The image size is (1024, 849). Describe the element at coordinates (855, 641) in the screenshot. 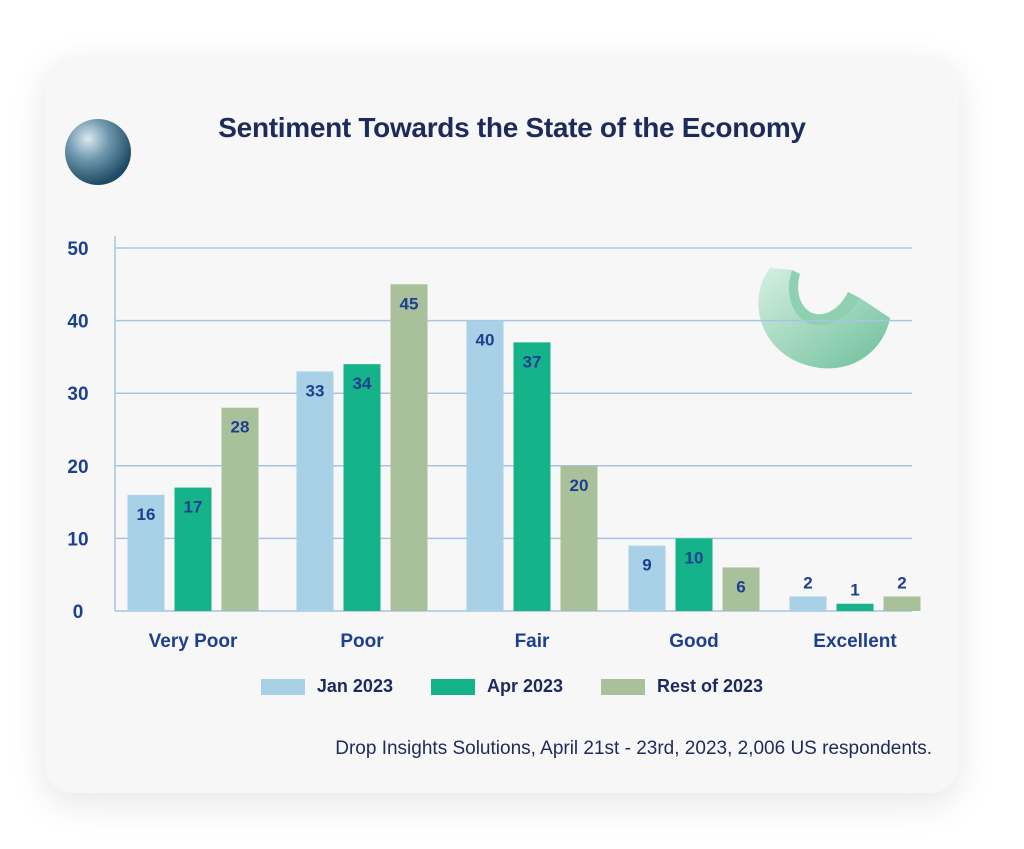

I see `x-tick-label: Excellent` at that location.